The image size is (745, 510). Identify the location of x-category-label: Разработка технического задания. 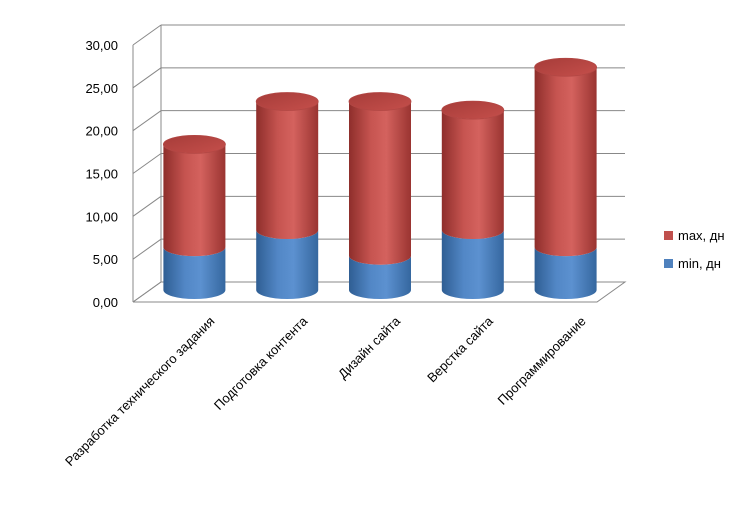
(140, 392).